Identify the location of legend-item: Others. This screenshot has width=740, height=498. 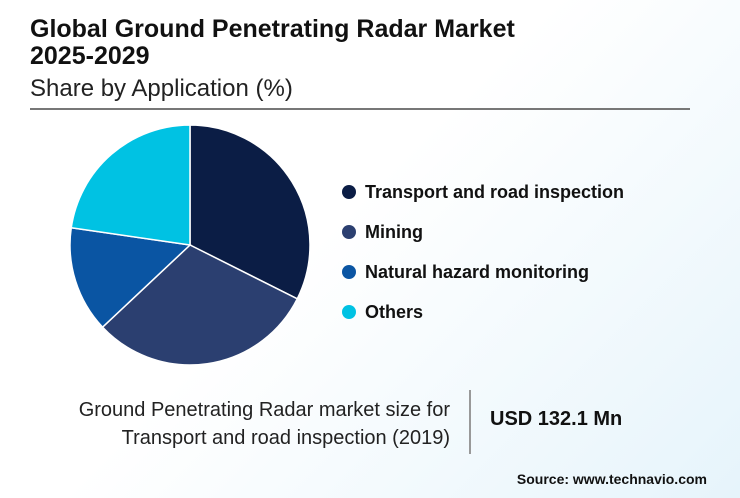
(483, 312).